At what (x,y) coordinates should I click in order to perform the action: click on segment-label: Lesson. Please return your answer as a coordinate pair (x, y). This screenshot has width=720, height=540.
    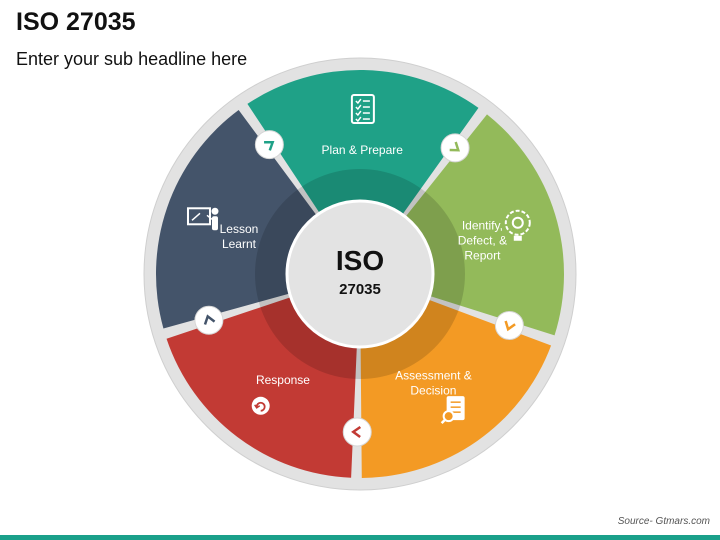
    Looking at the image, I should click on (239, 229).